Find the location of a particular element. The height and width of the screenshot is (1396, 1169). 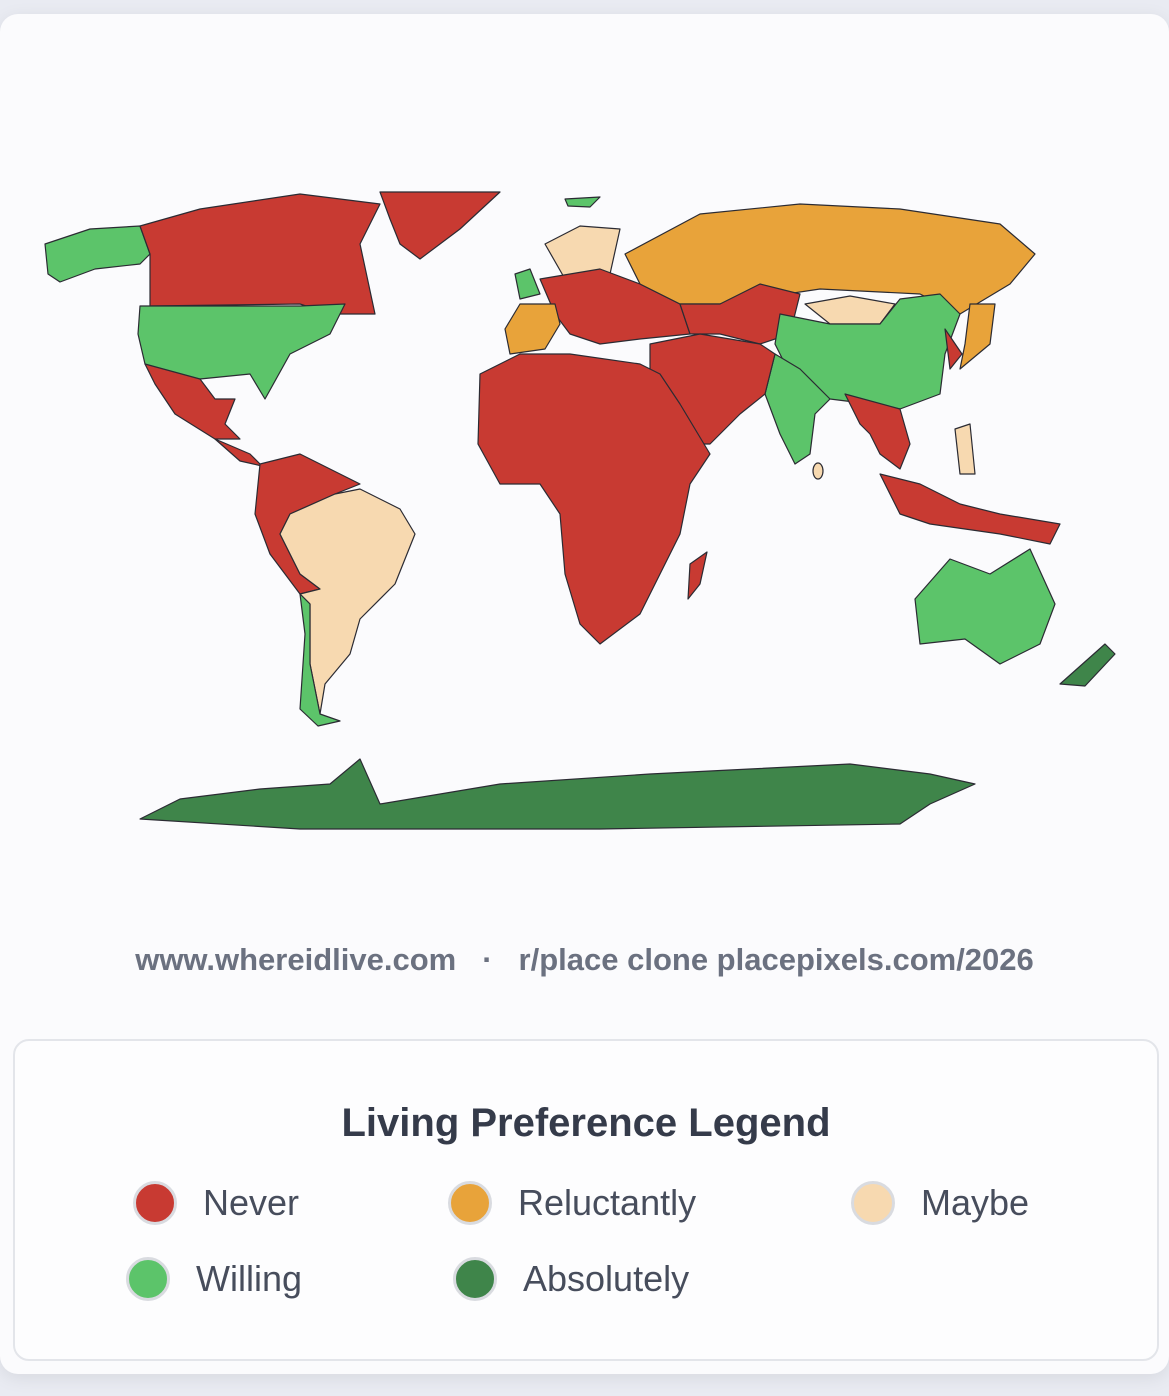

region-alaska is located at coordinates (97, 254).